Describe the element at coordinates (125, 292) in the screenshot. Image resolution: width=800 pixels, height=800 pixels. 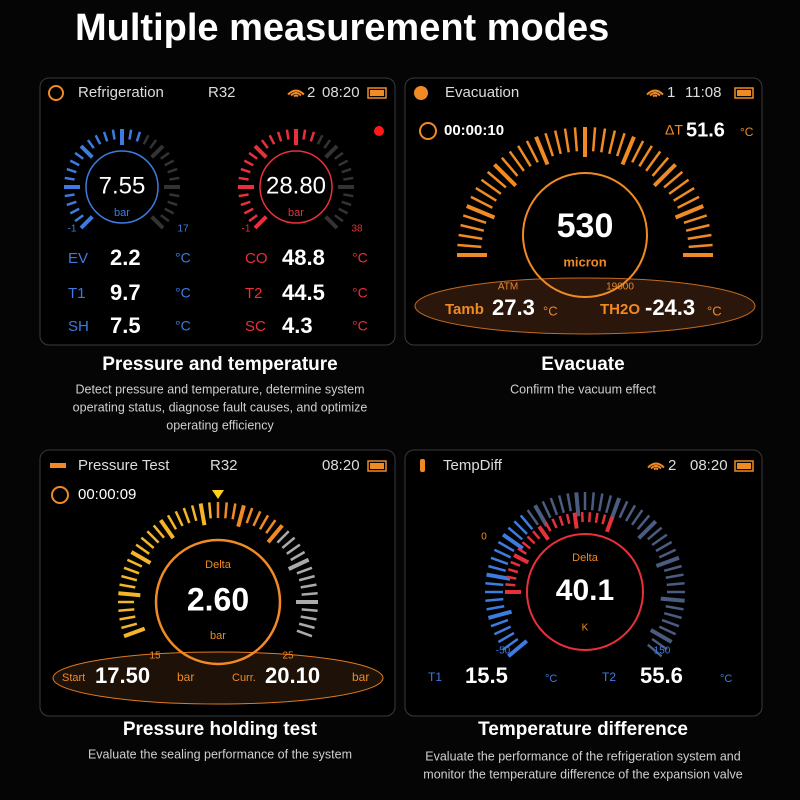
I see `reading-value: 9.7` at that location.